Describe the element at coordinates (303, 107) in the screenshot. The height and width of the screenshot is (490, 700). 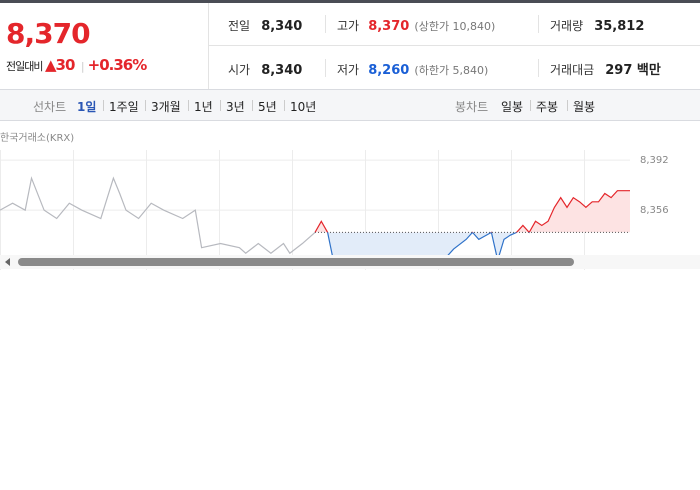
I see `tab: 10년` at that location.